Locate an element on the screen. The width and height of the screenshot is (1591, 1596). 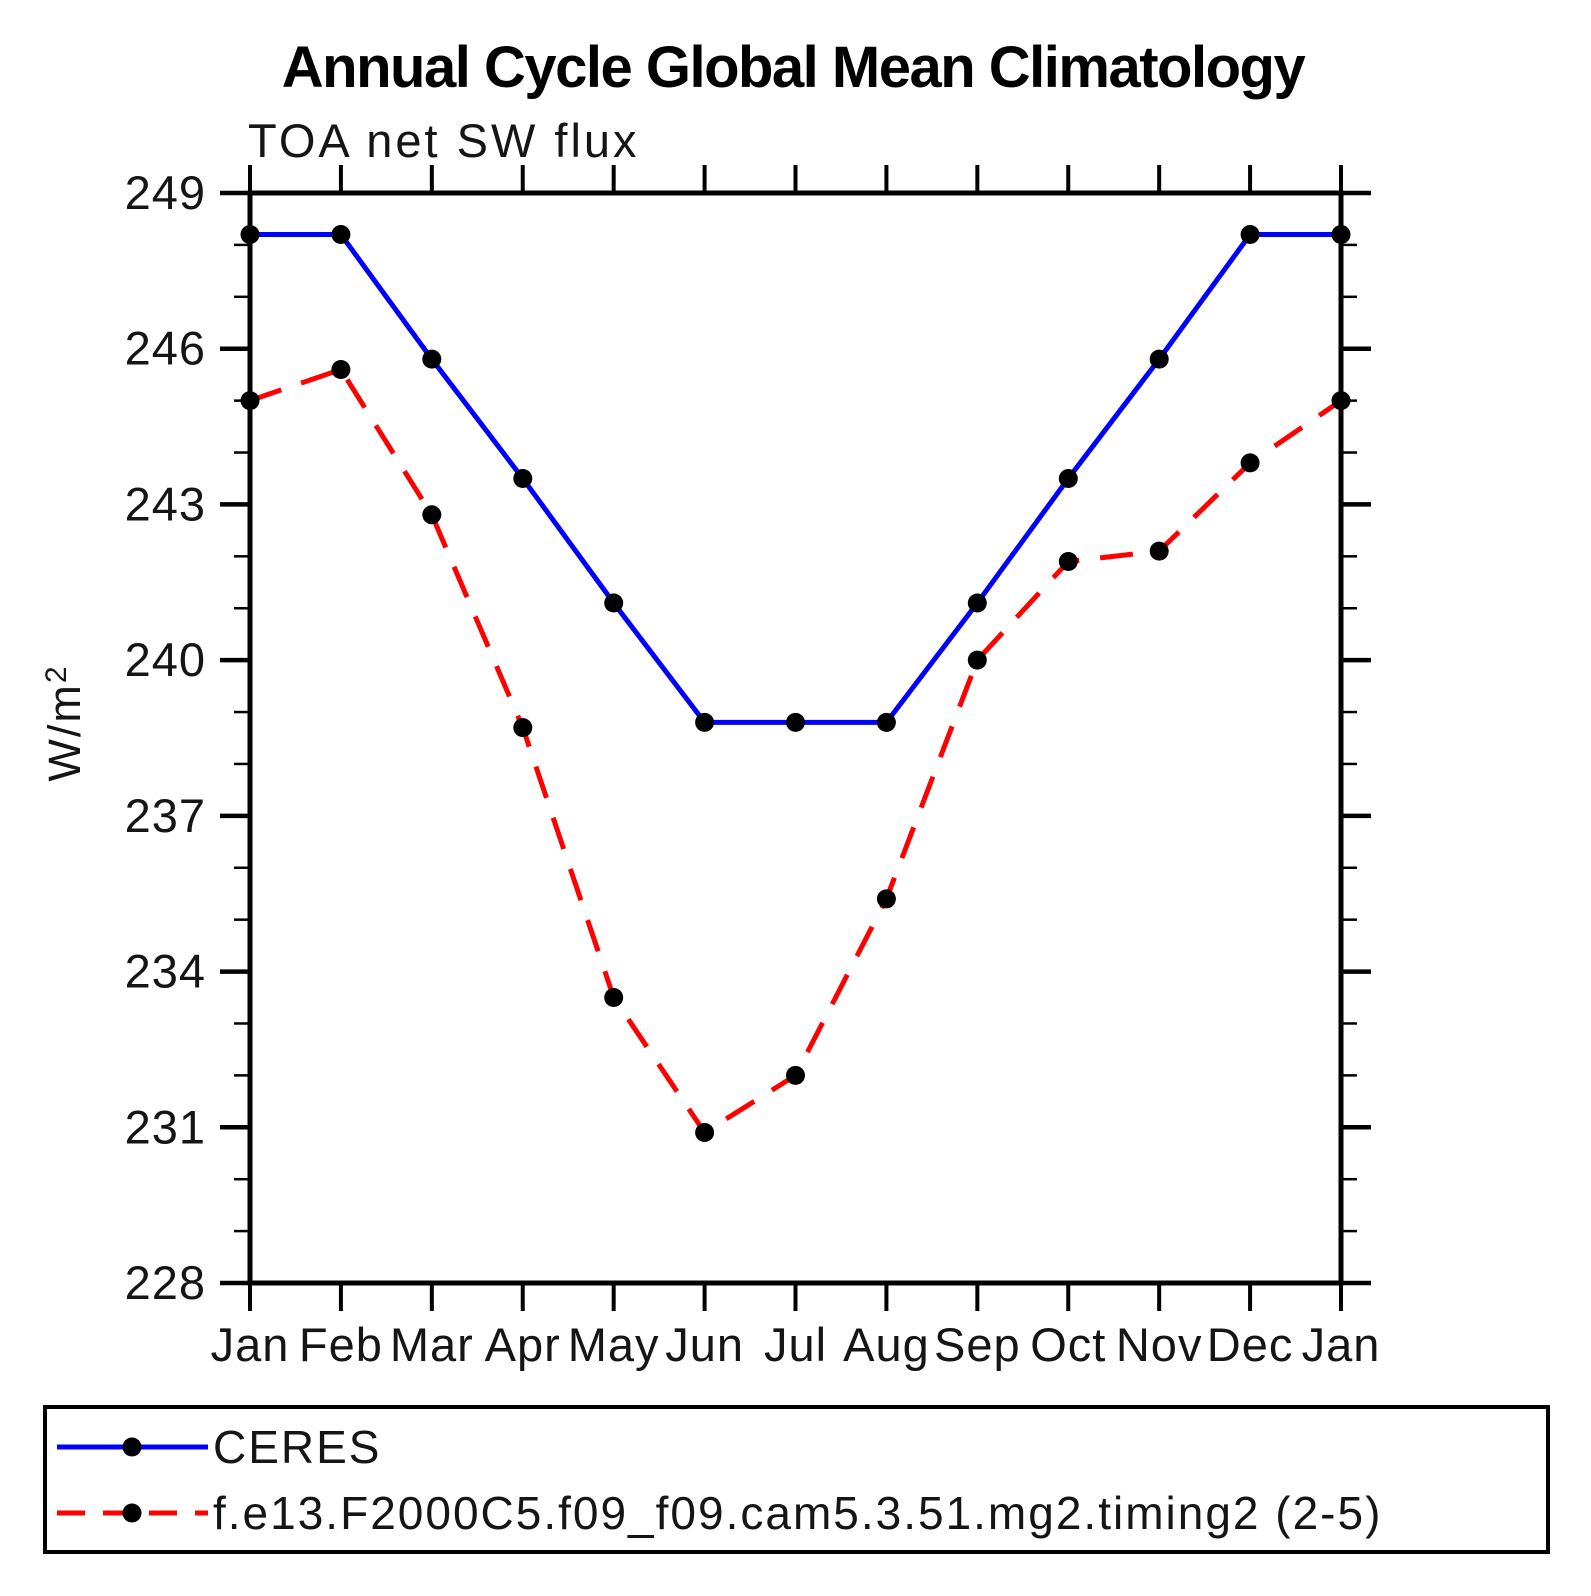
y-axis-label: W/m2 is located at coordinates (64, 722).